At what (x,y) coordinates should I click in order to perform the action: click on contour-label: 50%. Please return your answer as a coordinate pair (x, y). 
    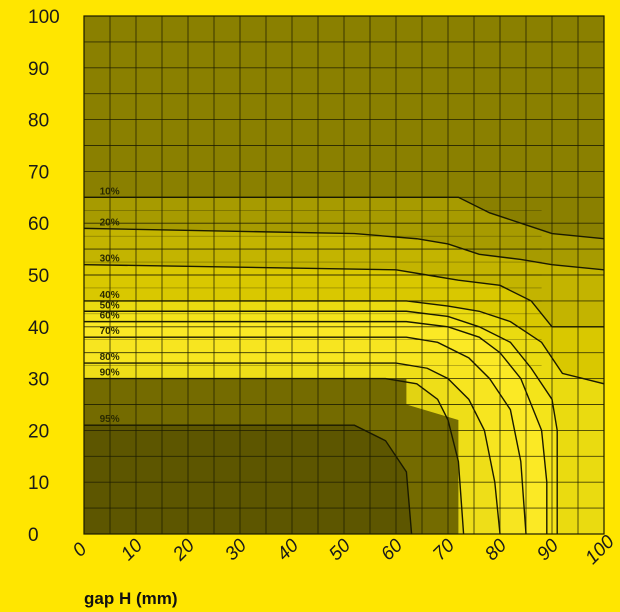
    Looking at the image, I should click on (110, 305).